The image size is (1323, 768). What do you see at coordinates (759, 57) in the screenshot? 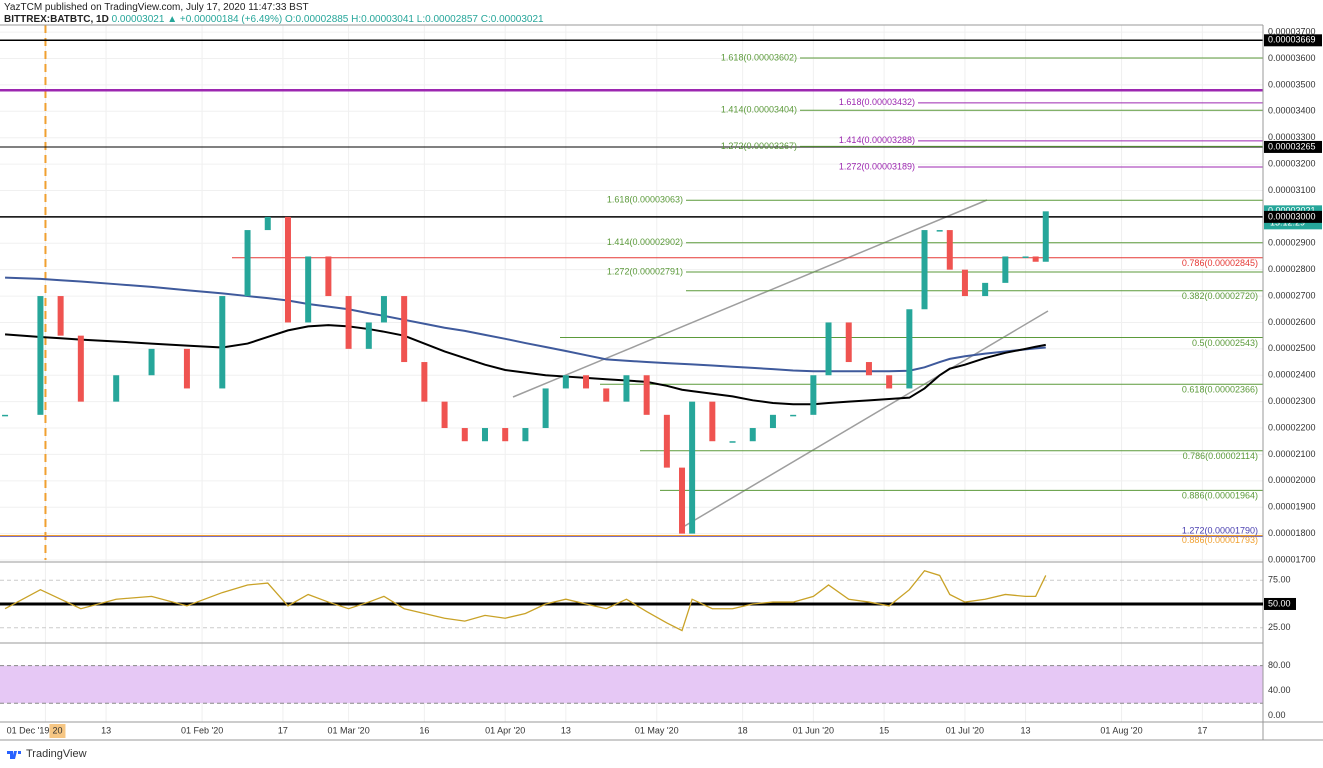
I see `fib-label: 1.618(0.00003602)` at bounding box center [759, 57].